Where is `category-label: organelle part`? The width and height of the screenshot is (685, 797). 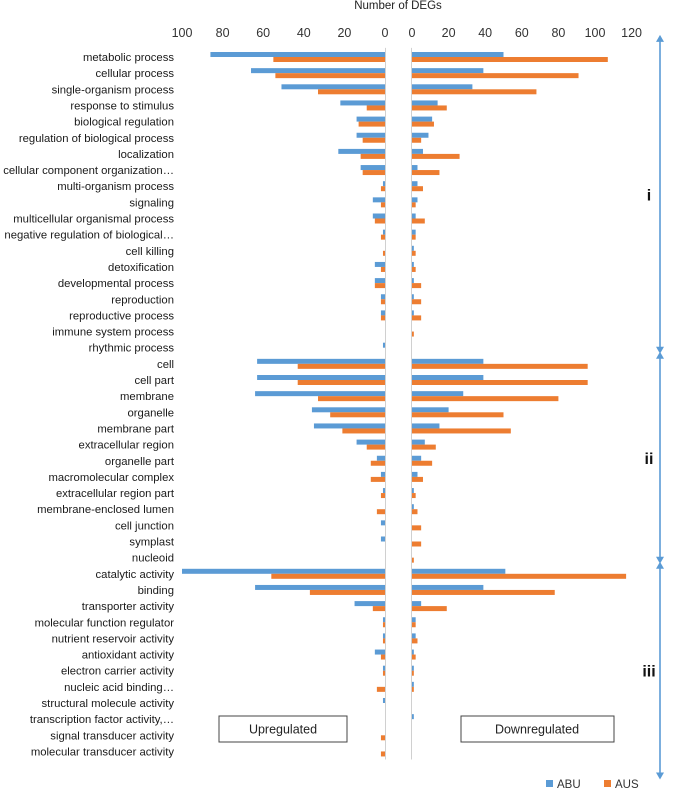
category-label: organelle part is located at coordinates (140, 462).